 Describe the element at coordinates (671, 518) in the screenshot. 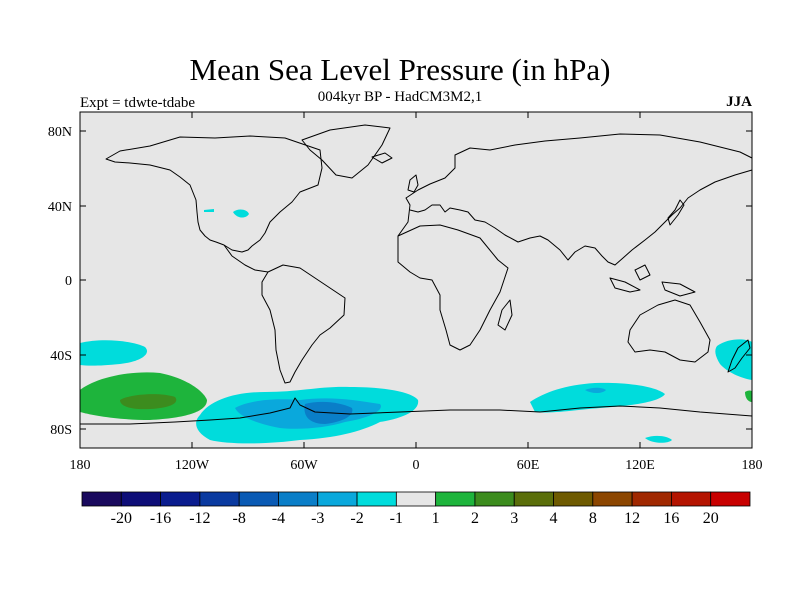

I see `colorbar-label: 16` at that location.